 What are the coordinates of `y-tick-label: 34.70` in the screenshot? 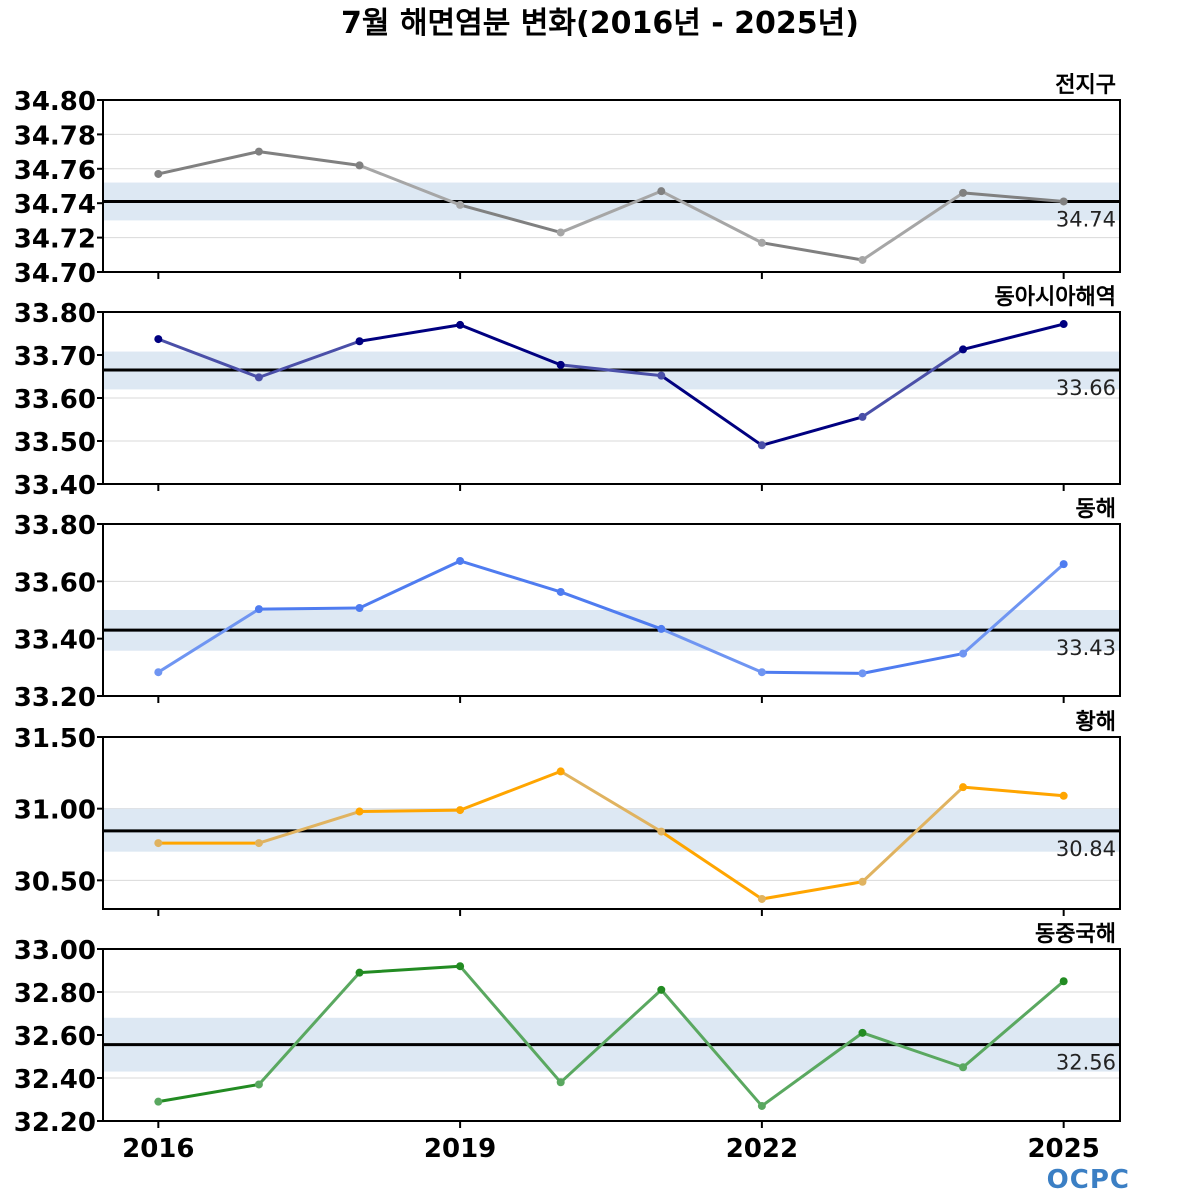 It's located at (55, 274).